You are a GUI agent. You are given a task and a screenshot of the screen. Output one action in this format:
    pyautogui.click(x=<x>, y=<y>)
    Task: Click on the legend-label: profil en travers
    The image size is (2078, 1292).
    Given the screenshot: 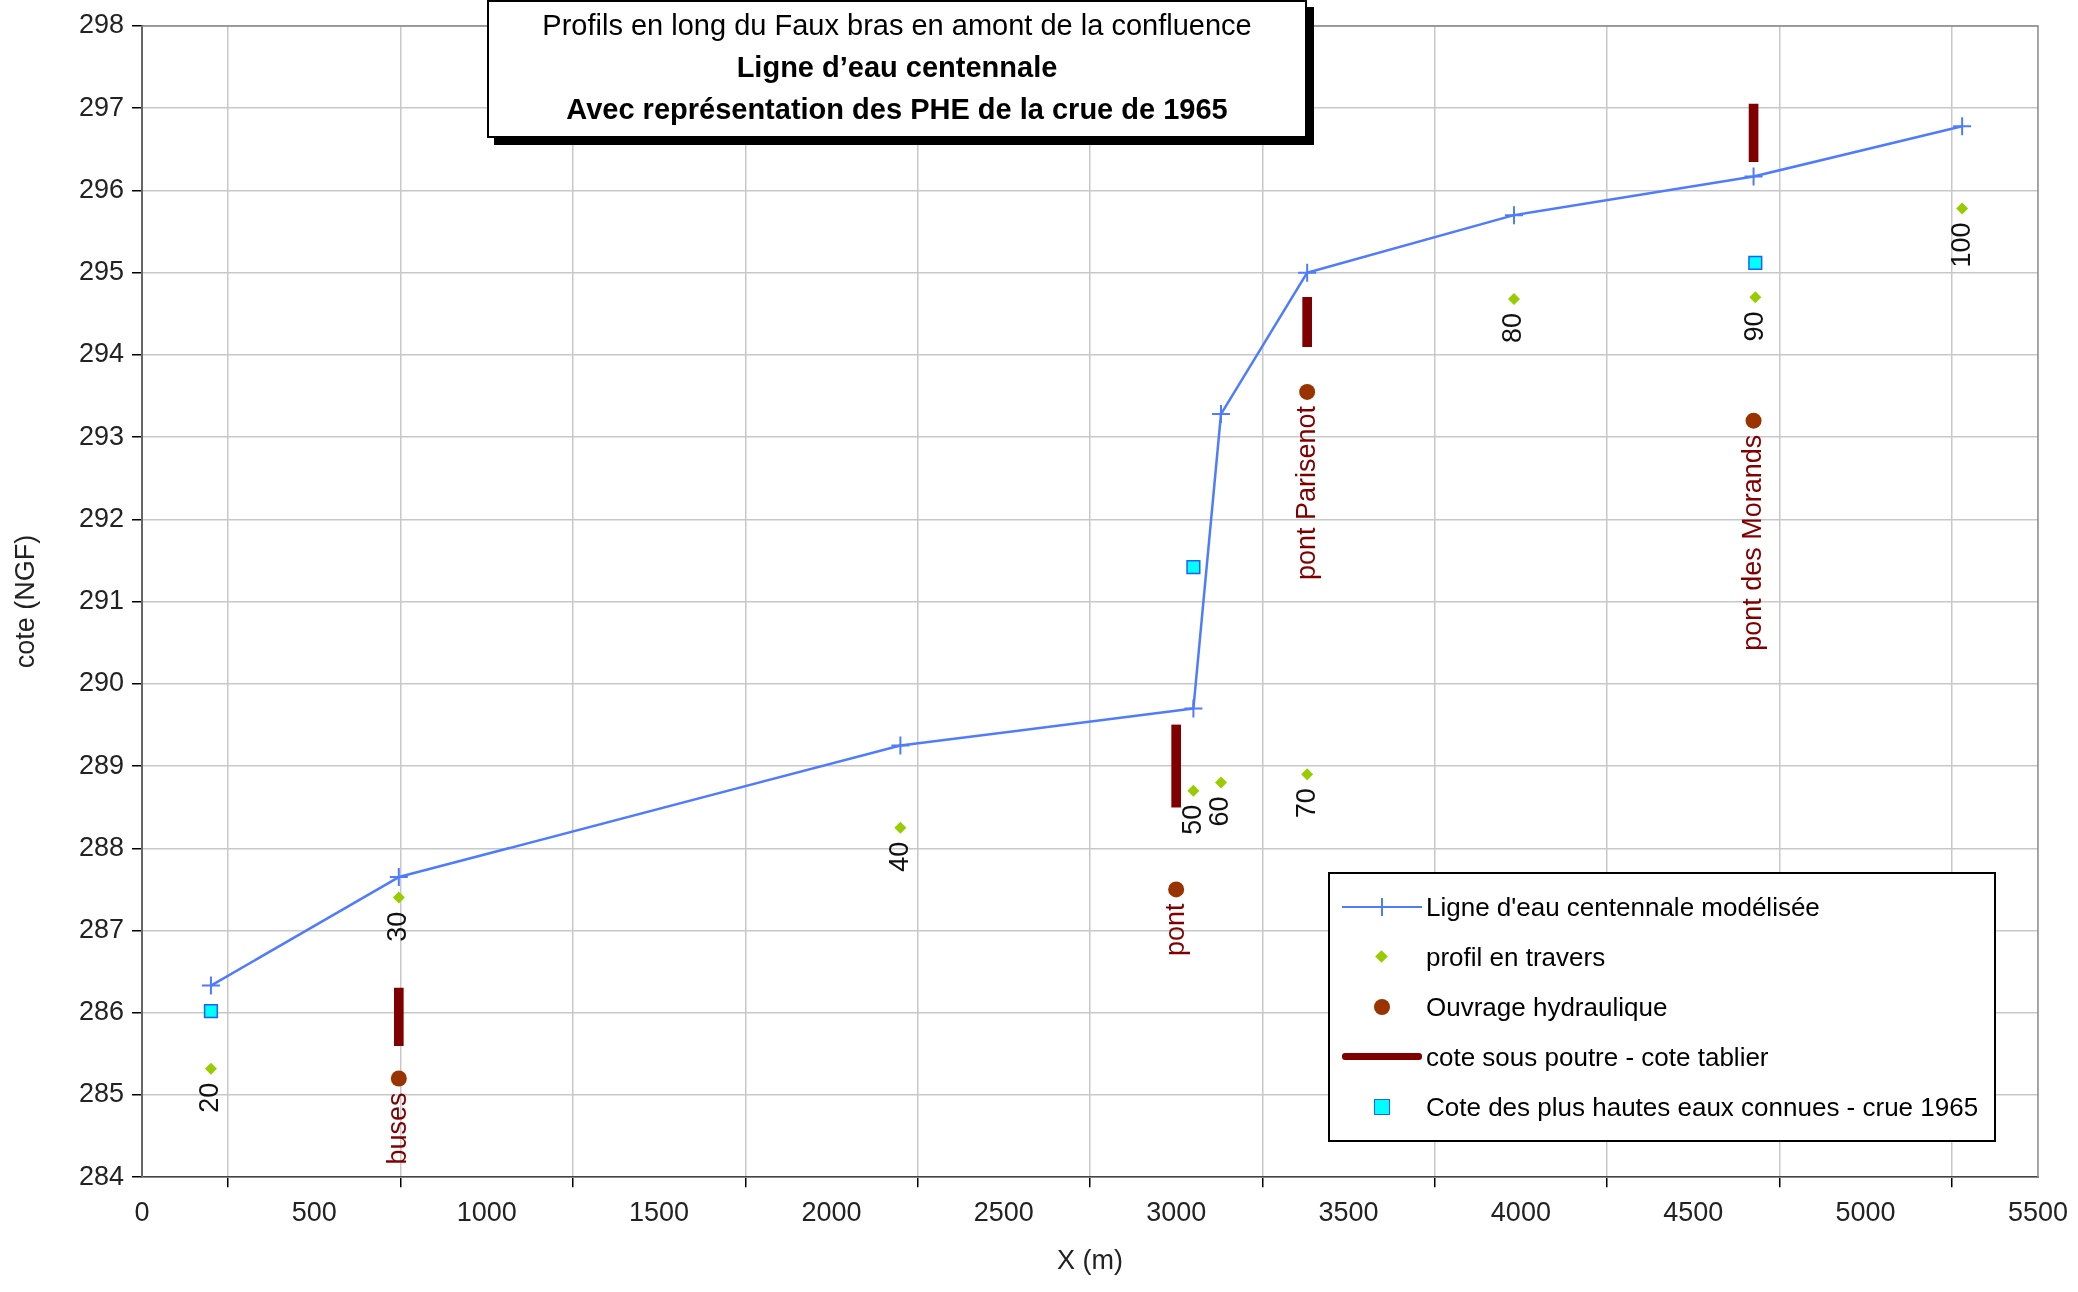 What is the action you would take?
    pyautogui.click(x=1516, y=957)
    